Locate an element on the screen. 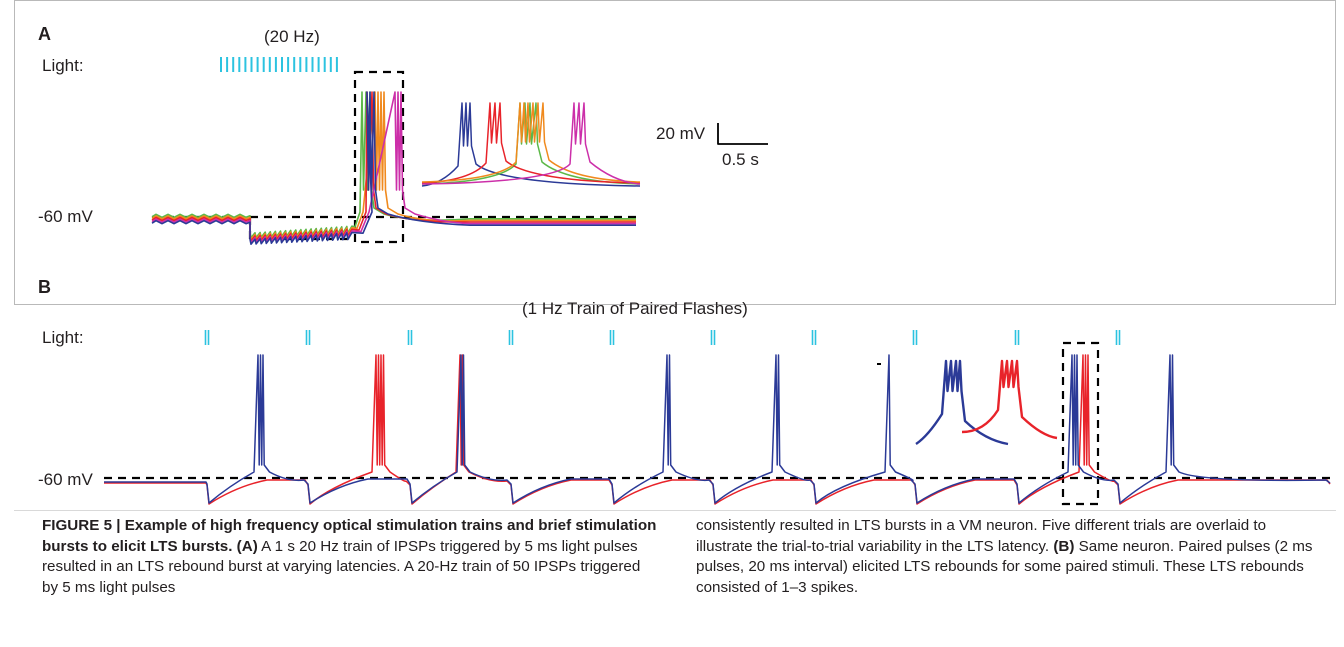 This screenshot has height=647, width=1344. panel-b-light-label: Light: is located at coordinates (63, 337).